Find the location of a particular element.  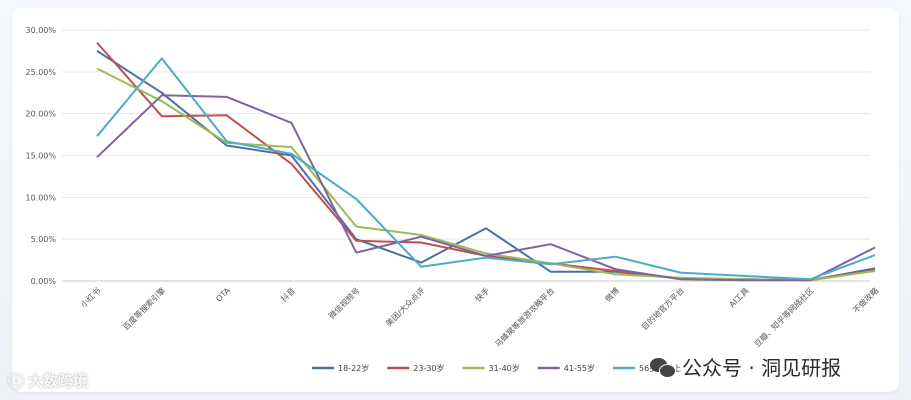

x-tick-label: 目的地官方平台 is located at coordinates (662, 308).